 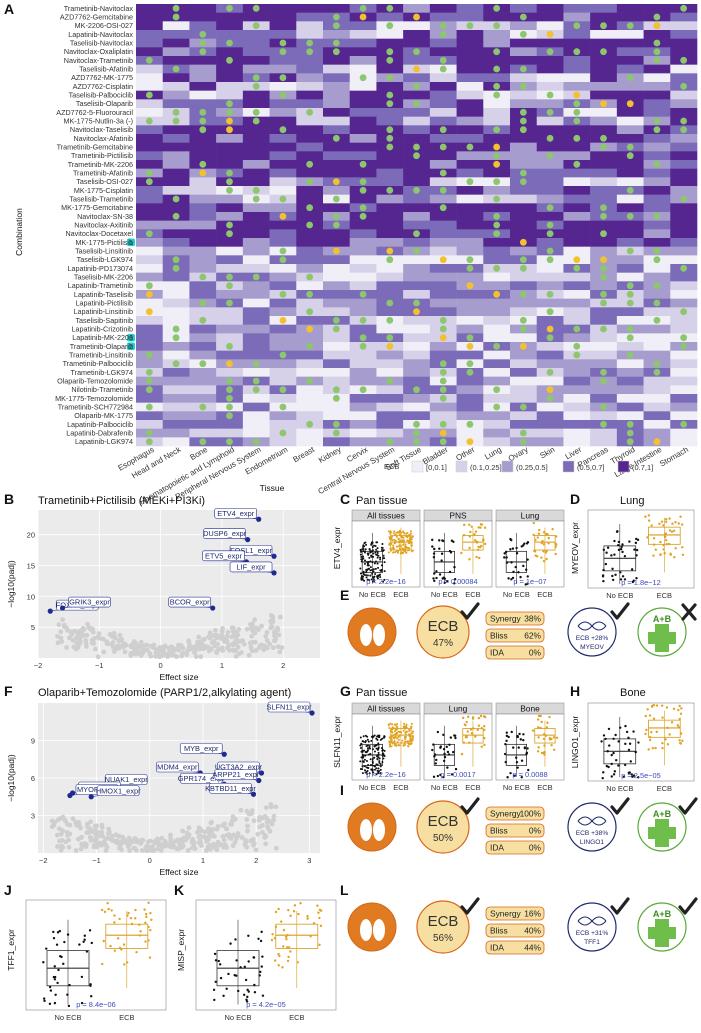 What do you see at coordinates (131, 346) in the screenshot?
I see `heatmap-marker-bg` at bounding box center [131, 346].